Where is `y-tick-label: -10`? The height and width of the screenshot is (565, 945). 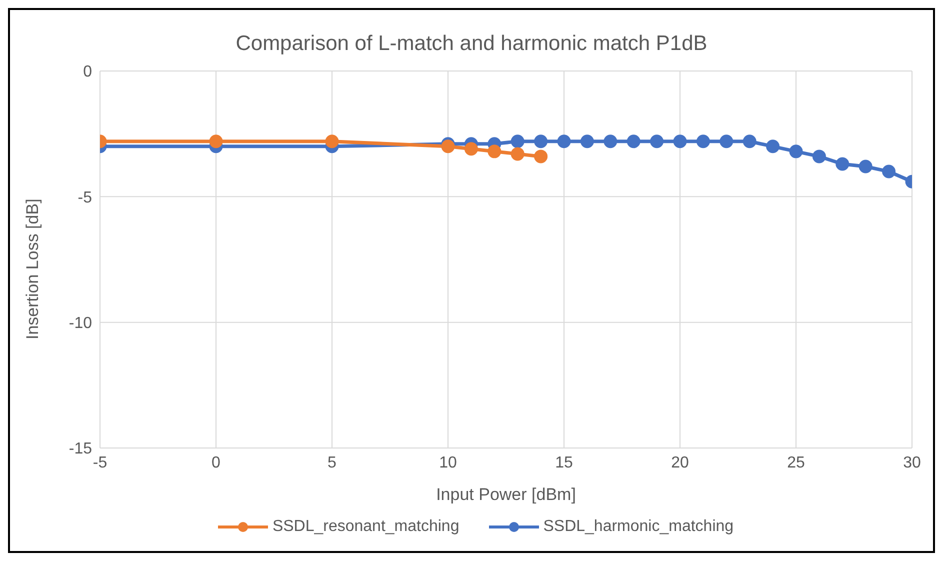 y-tick-label: -10 is located at coordinates (80, 323).